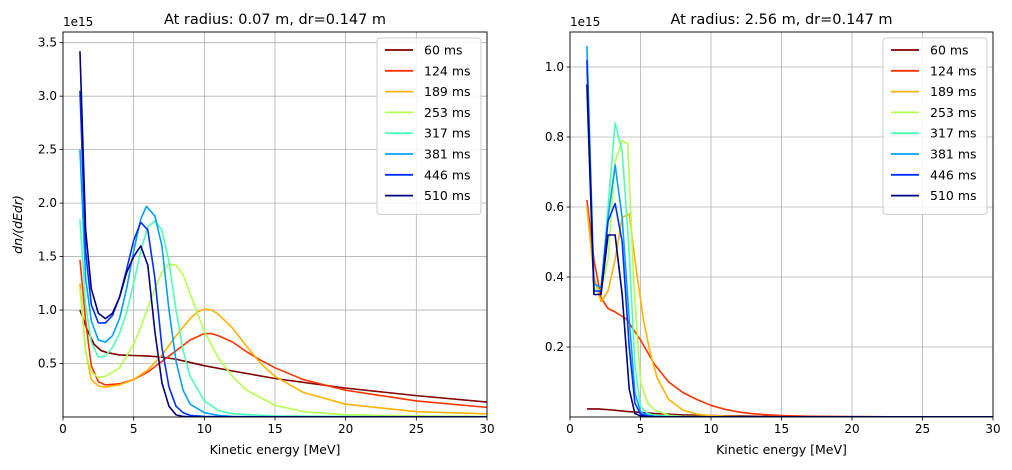  I want to click on chart-title: At radius: 0.07 m, dr=0.147 m, so click(275, 20).